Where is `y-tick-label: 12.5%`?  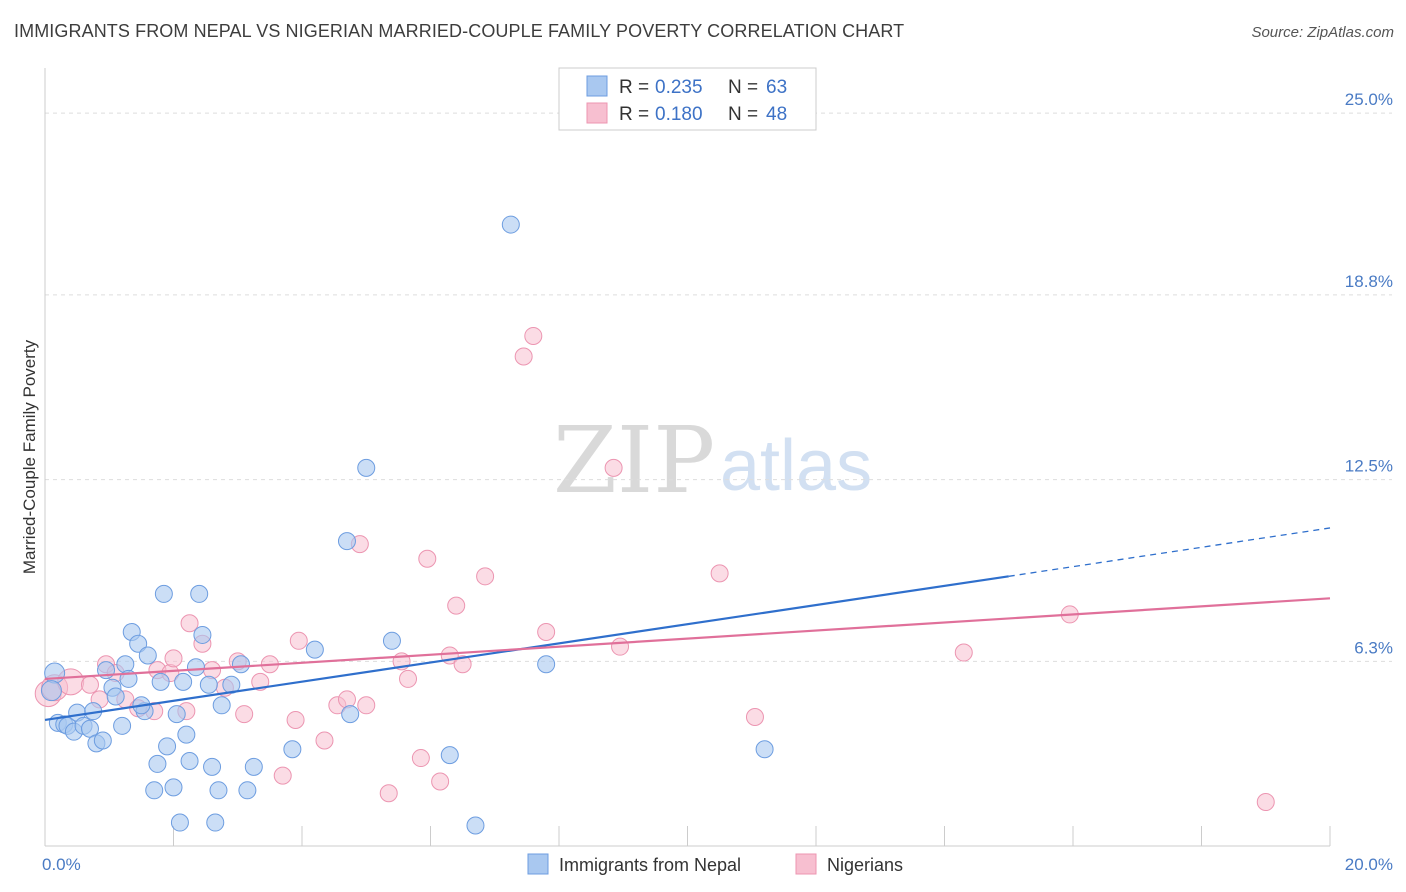 y-tick-label: 12.5% is located at coordinates (1369, 466).